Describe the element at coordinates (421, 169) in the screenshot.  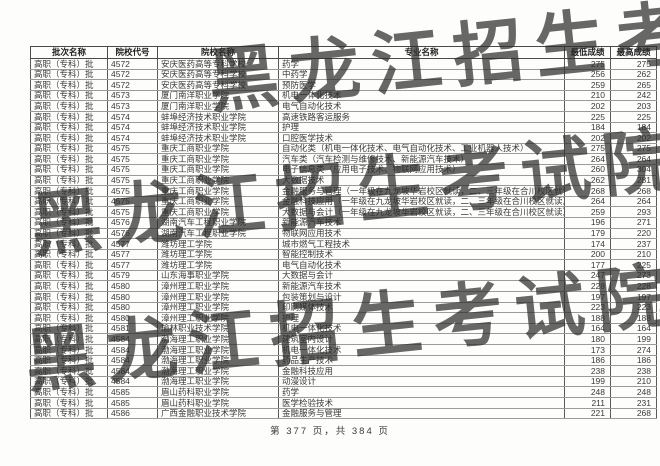
I see `major-cell: 电子信息类（应用电子技术、物联网应用技术）` at that location.